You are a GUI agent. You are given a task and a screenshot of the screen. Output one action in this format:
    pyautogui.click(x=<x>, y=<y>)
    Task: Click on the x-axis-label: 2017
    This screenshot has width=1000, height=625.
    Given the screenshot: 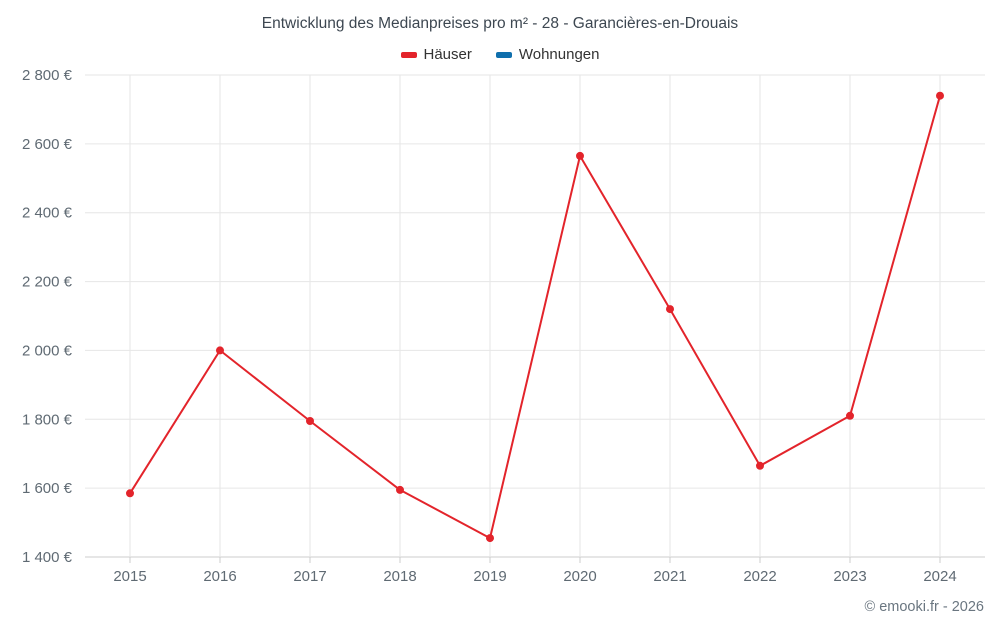 What is the action you would take?
    pyautogui.click(x=309, y=576)
    